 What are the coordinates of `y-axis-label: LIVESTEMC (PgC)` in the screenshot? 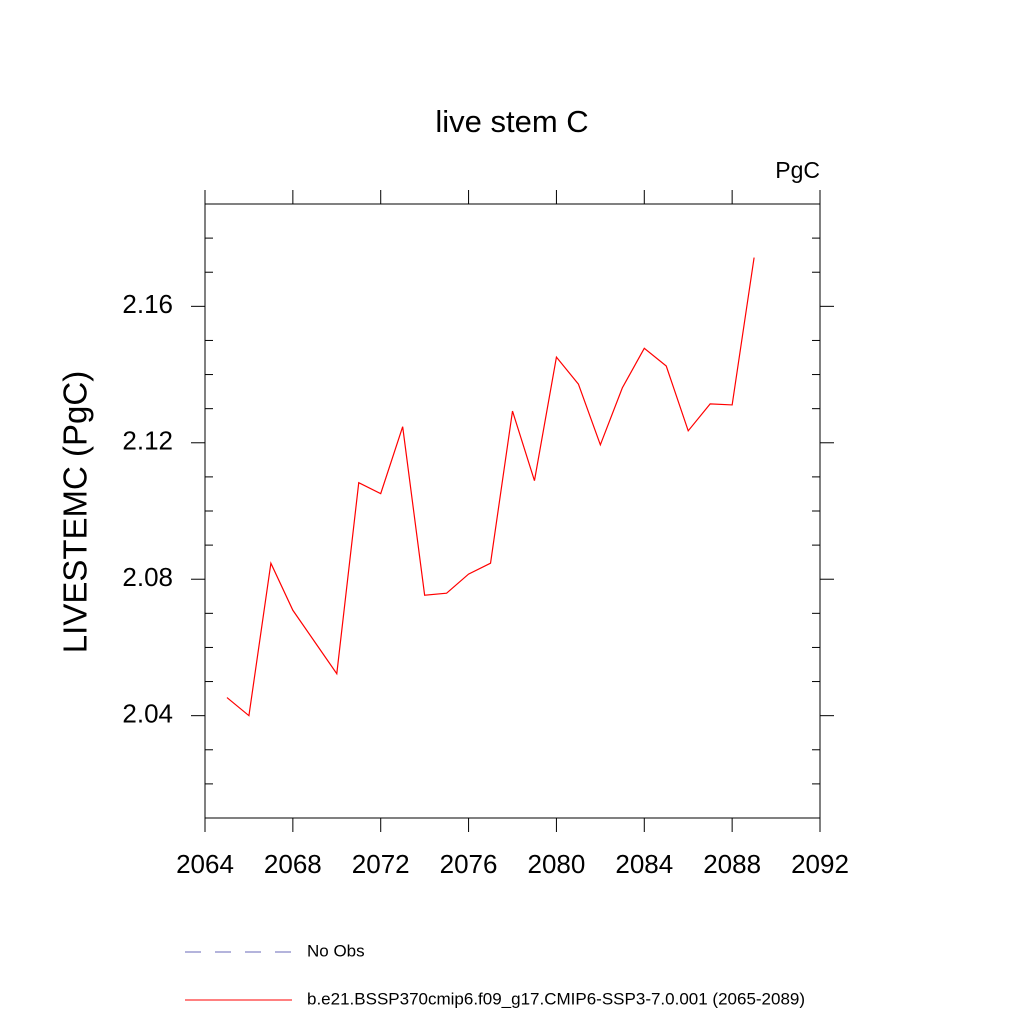 It's located at (75, 512).